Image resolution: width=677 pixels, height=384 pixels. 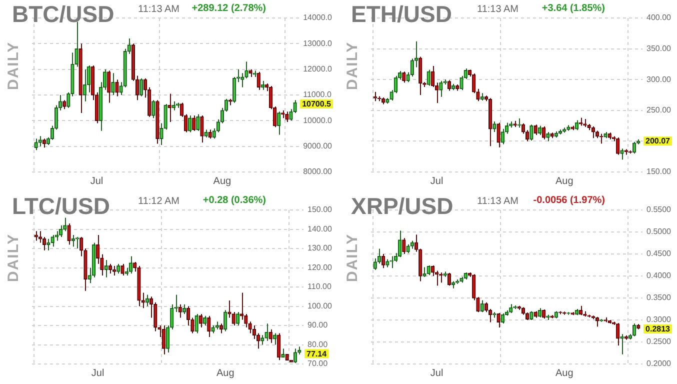 What do you see at coordinates (159, 201) in the screenshot?
I see `text: 11:12 AM` at bounding box center [159, 201].